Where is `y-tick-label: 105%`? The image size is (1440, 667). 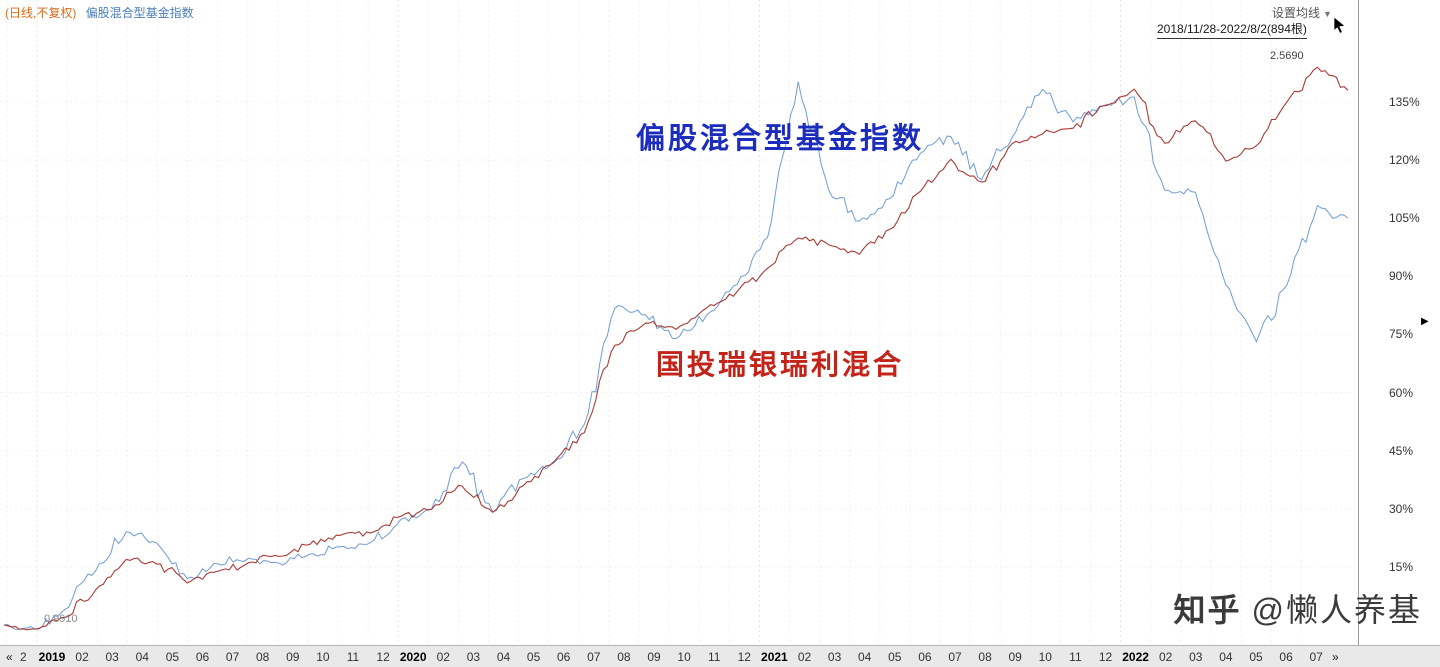 y-tick-label: 105% is located at coordinates (1404, 218).